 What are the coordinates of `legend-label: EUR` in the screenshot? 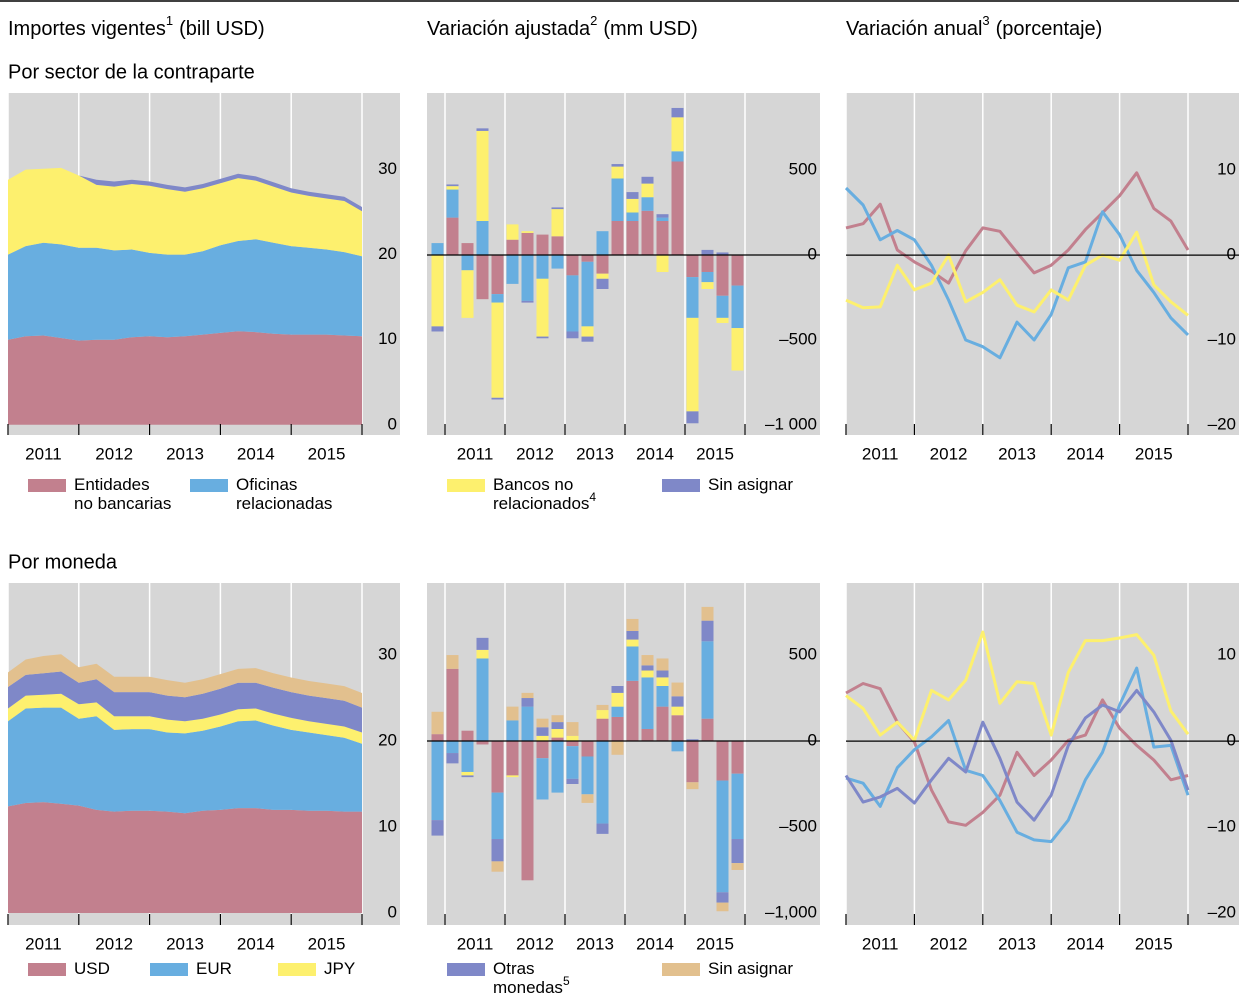 It's located at (214, 968).